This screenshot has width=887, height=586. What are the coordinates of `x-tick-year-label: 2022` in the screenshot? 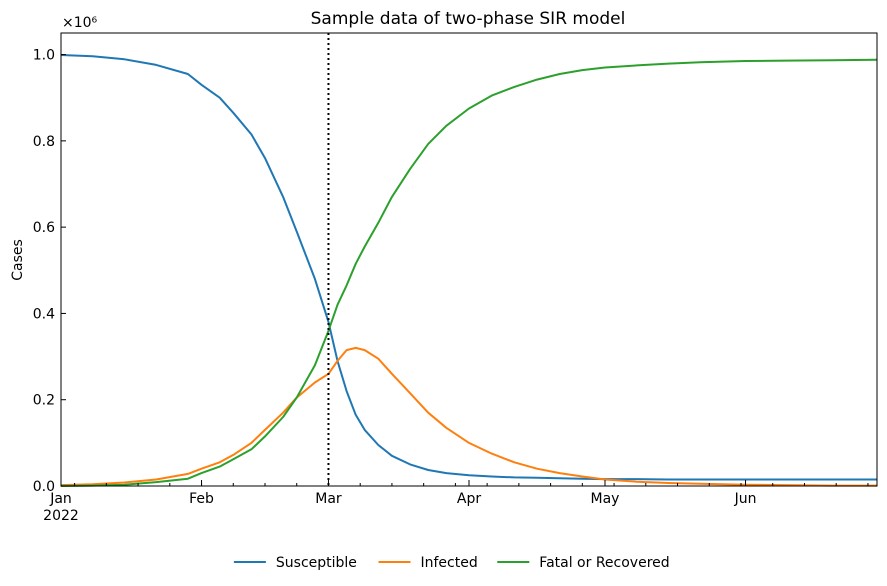 It's located at (61, 516).